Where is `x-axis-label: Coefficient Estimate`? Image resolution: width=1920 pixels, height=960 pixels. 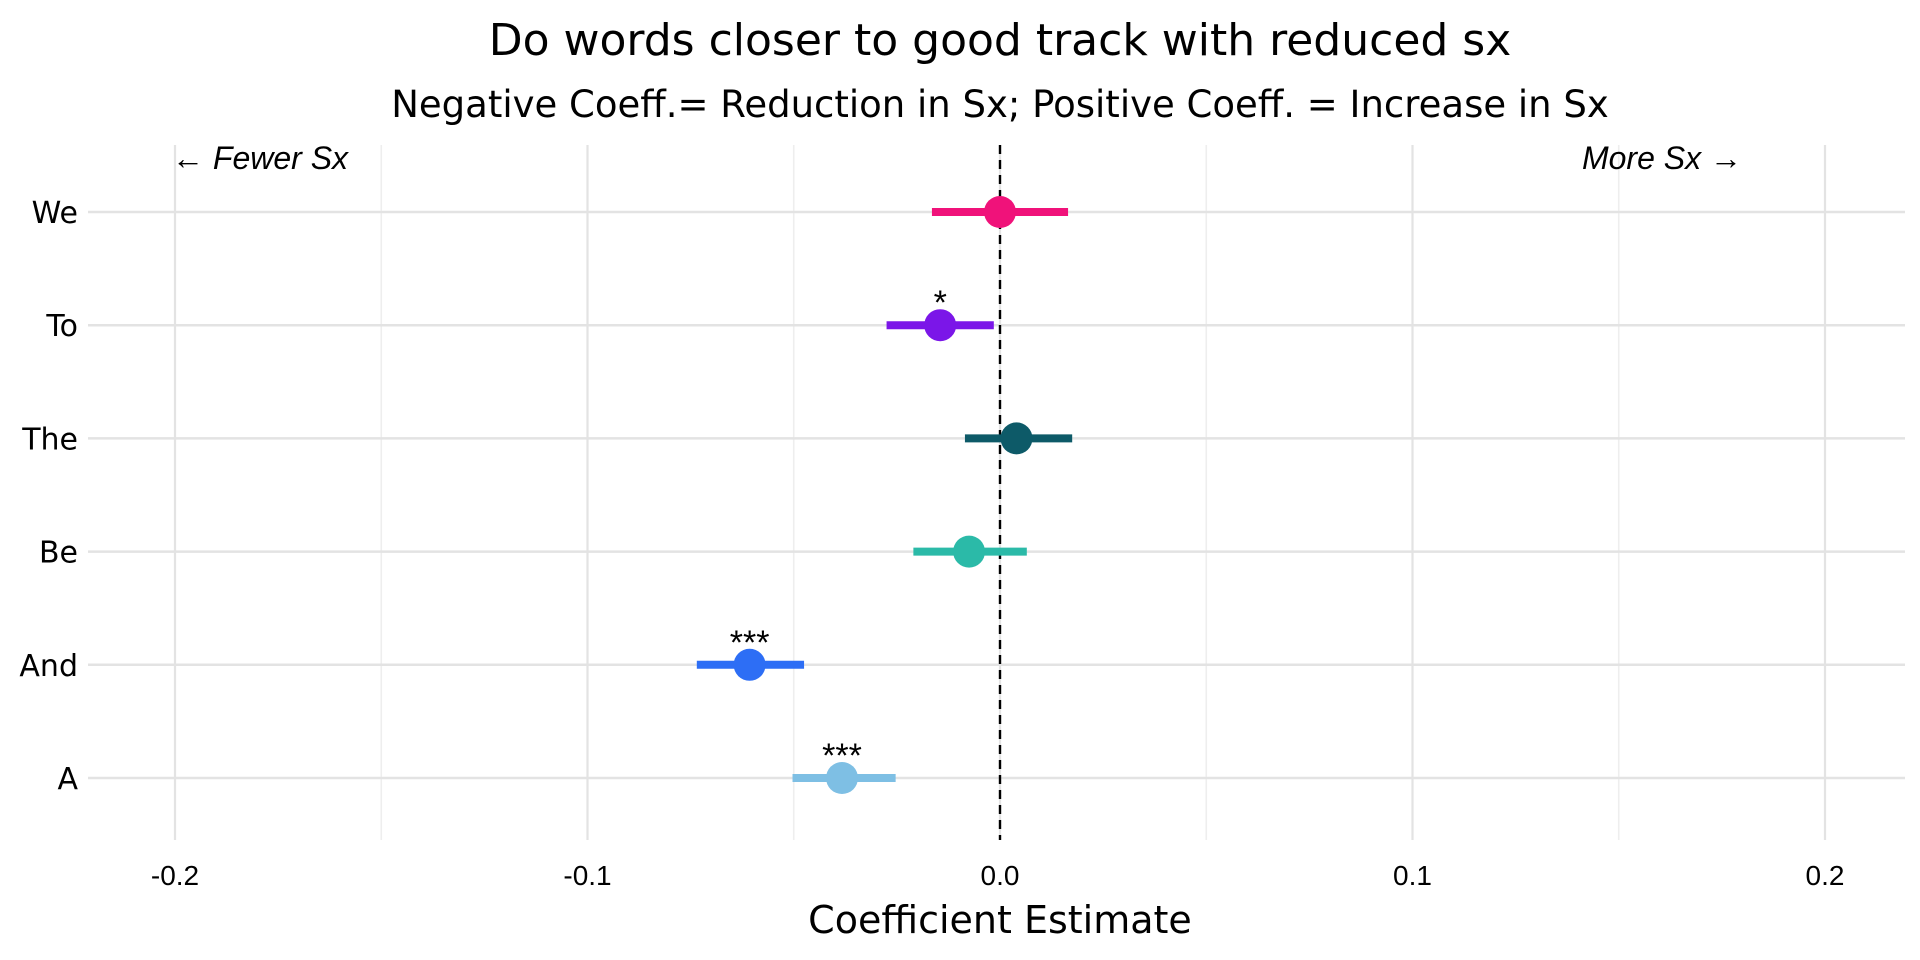 x-axis-label: Coefficient Estimate is located at coordinates (1000, 920).